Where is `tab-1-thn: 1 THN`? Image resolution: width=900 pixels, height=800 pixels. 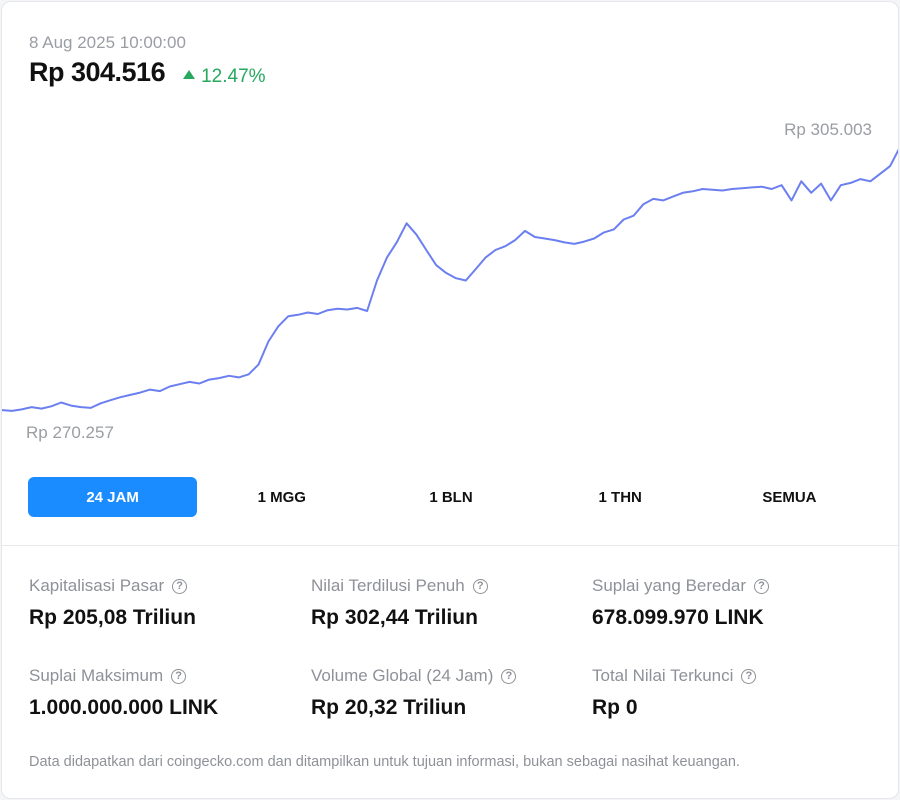 tab-1-thn: 1 THN is located at coordinates (620, 497).